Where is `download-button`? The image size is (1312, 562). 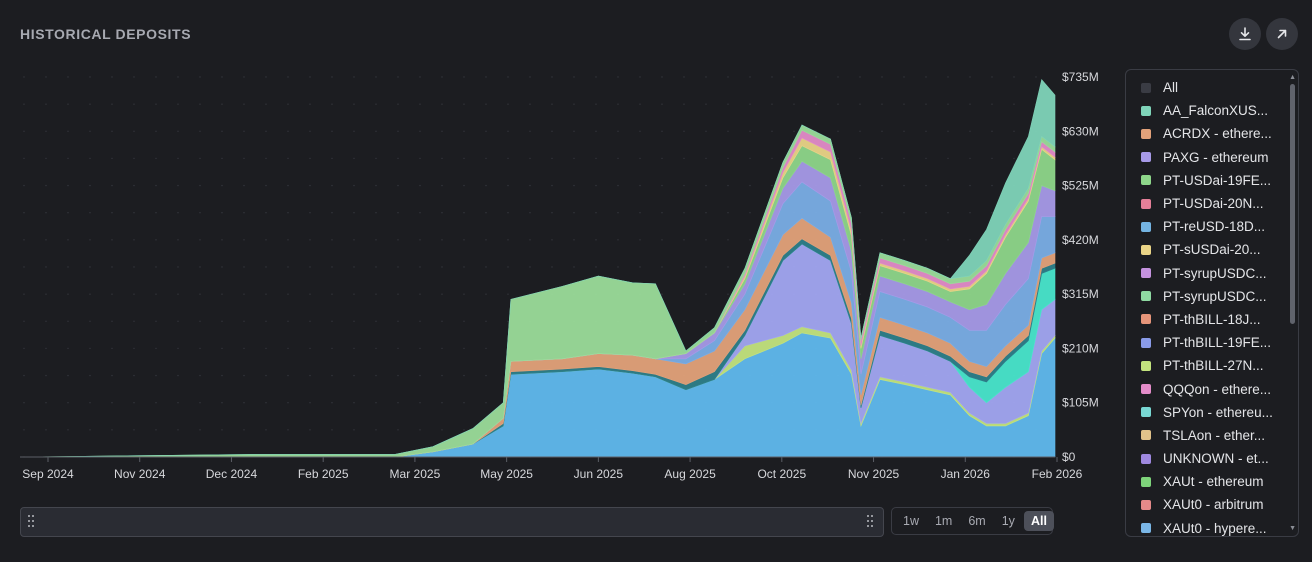
download-button is located at coordinates (1245, 34).